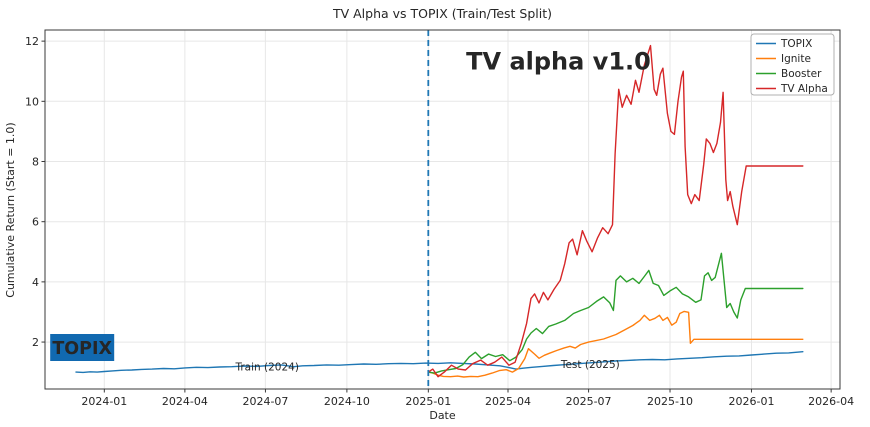 The width and height of the screenshot is (870, 427). Describe the element at coordinates (439, 362) in the screenshot. I see `series-line-topix` at that location.